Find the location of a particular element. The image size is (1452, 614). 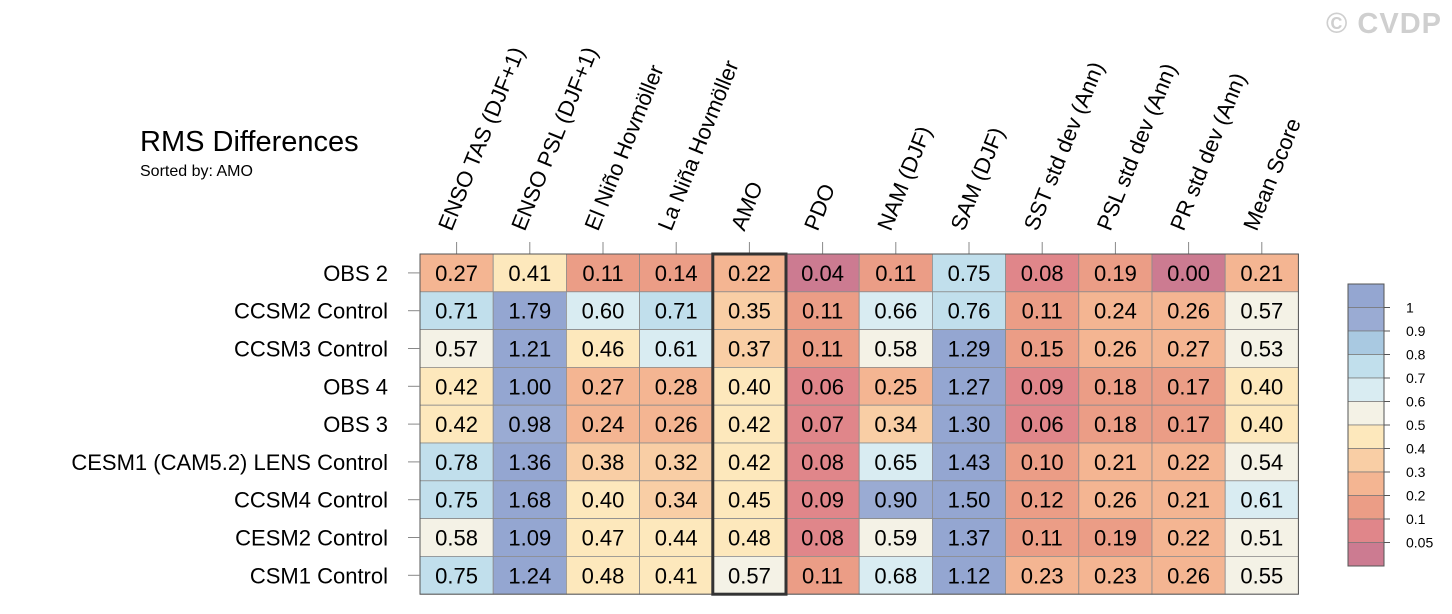

cell-ccsm4-control-sam-djf is located at coordinates (969, 499).